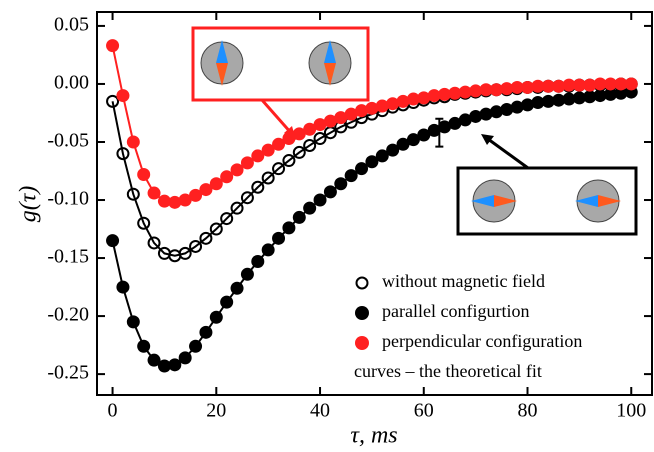 The width and height of the screenshot is (654, 452). Describe the element at coordinates (68, 315) in the screenshot. I see `y-tick-label: -0.20` at that location.